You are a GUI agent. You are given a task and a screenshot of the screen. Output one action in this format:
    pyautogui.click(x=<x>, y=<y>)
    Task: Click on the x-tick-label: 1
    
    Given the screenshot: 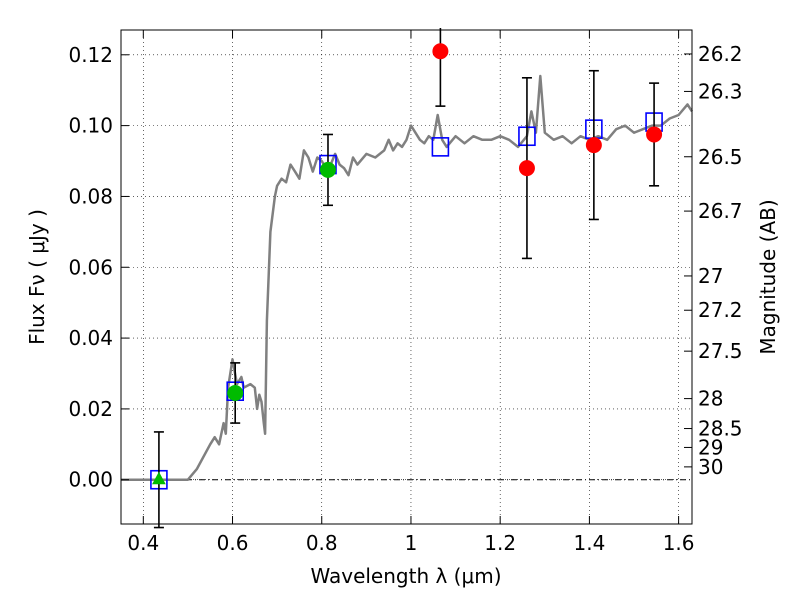 What is the action you would take?
    pyautogui.click(x=411, y=543)
    